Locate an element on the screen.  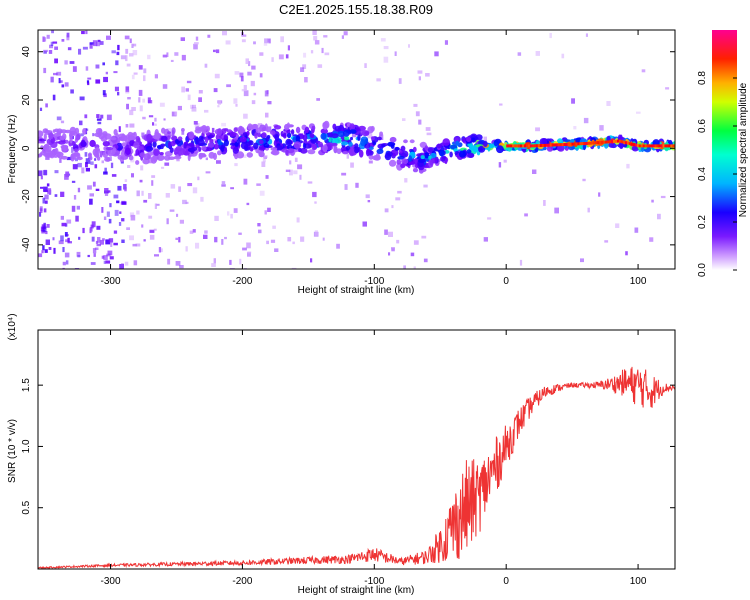
spectrogram-y-label: Frequency (Hz) is located at coordinates (12, 149).